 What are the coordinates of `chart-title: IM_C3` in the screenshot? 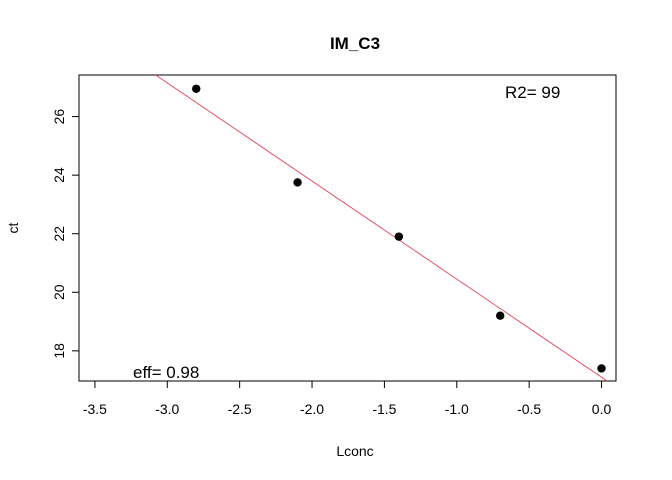 It's located at (355, 43).